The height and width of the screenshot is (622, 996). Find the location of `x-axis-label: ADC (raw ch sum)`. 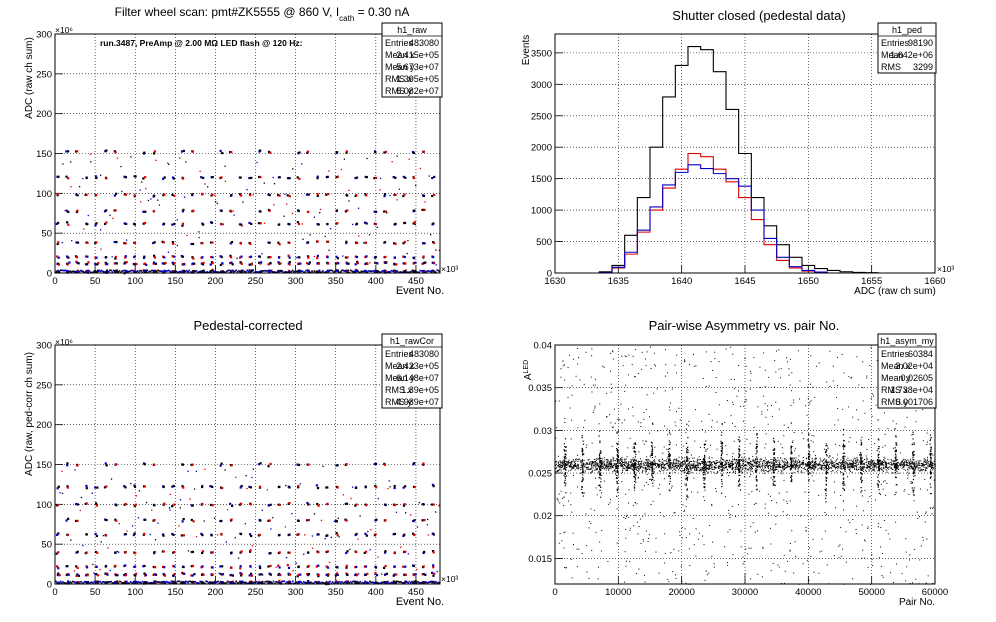

x-axis-label: ADC (raw ch sum) is located at coordinates (895, 291).